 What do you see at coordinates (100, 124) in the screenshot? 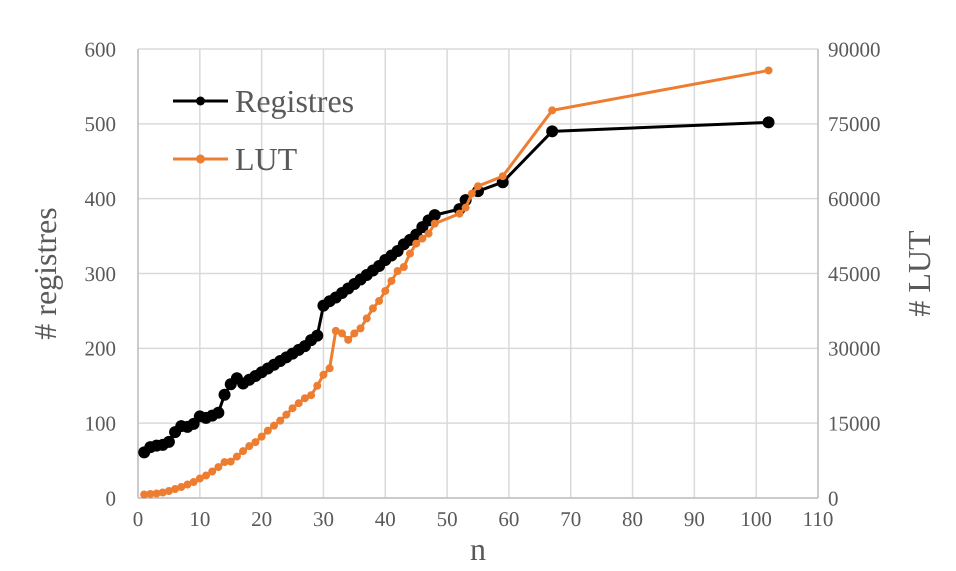
I see `y-tick-label: 500` at bounding box center [100, 124].